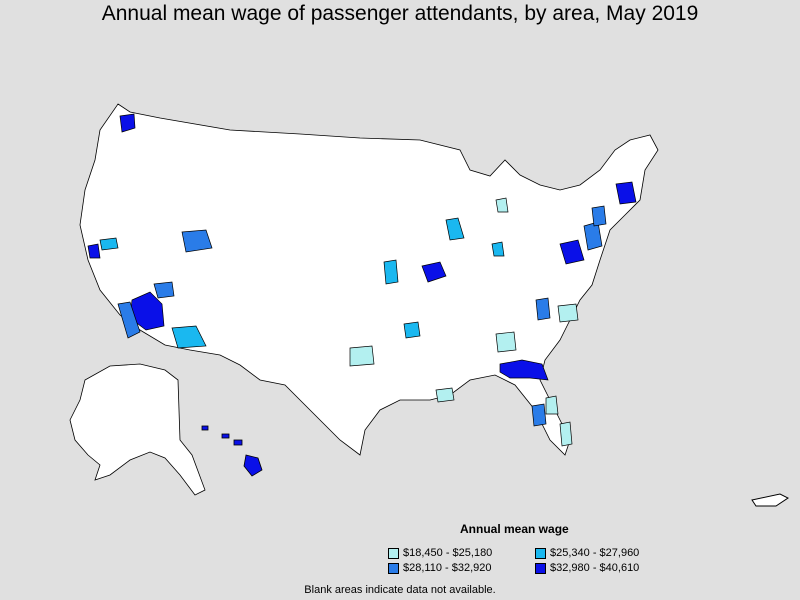 The width and height of the screenshot is (800, 600). What do you see at coordinates (137, 429) in the screenshot?
I see `alaska` at bounding box center [137, 429].